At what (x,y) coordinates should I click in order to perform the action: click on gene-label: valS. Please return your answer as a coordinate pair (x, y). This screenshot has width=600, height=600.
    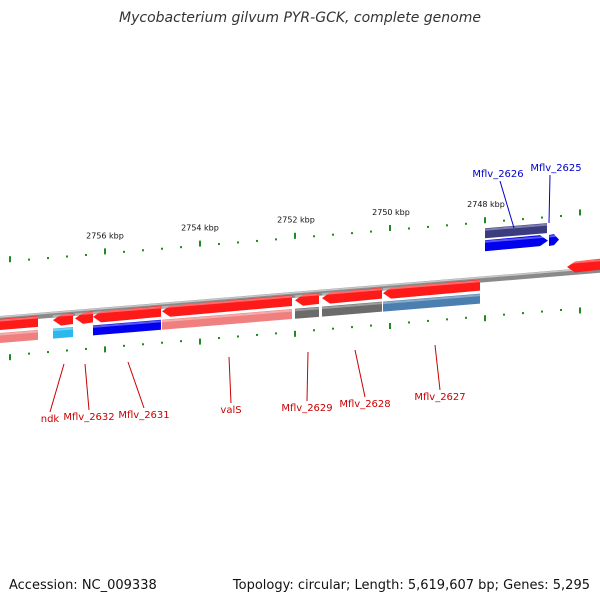
    Looking at the image, I should click on (230, 410).